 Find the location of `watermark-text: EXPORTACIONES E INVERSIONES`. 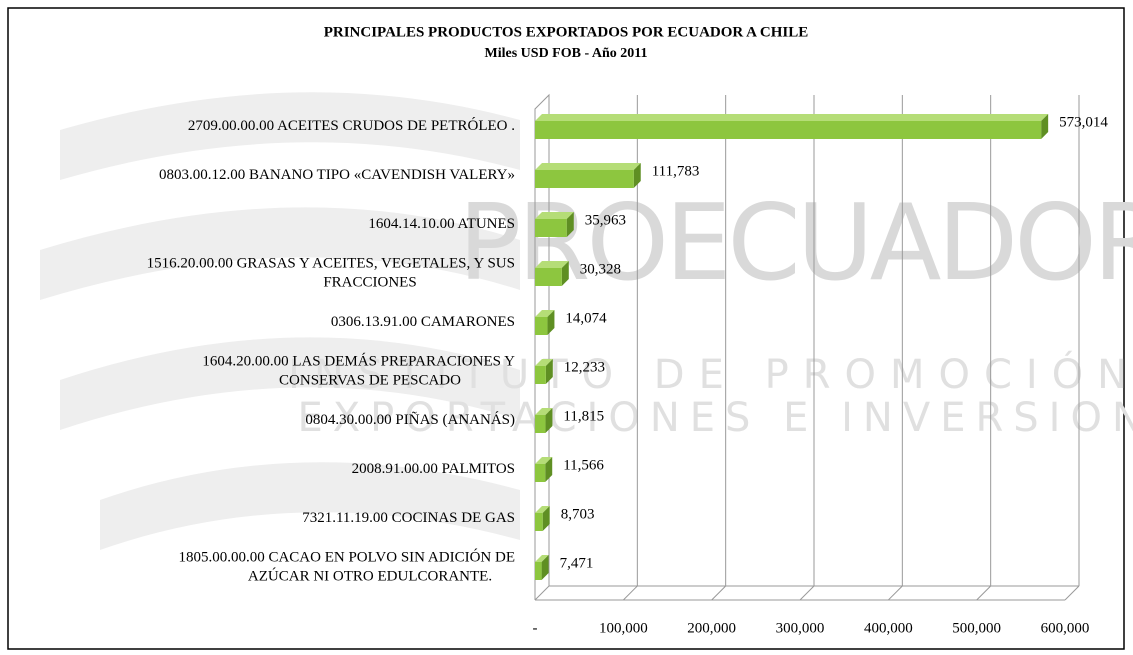

watermark-text: EXPORTACIONES E INVERSIONES is located at coordinates (715, 418).